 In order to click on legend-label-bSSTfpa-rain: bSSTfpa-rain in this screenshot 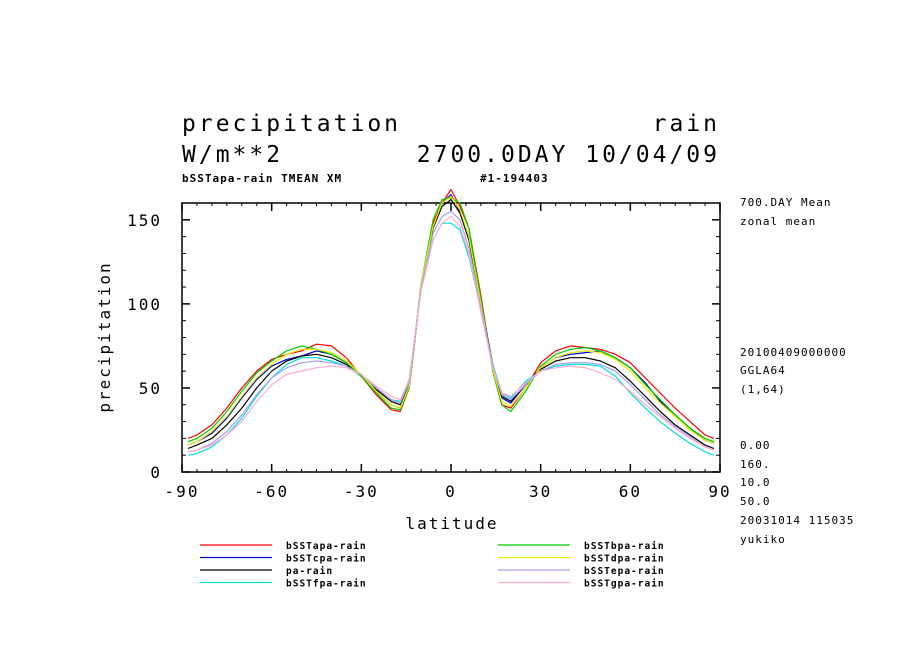, I will do `click(326, 584)`.